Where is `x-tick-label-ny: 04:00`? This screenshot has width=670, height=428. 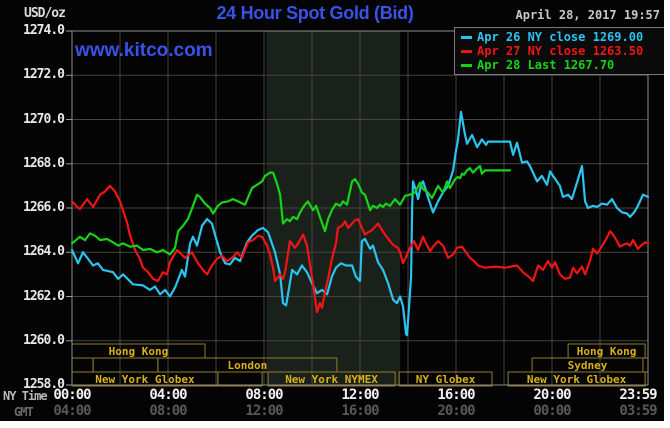
x-tick-label-ny: 04:00 is located at coordinates (168, 395).